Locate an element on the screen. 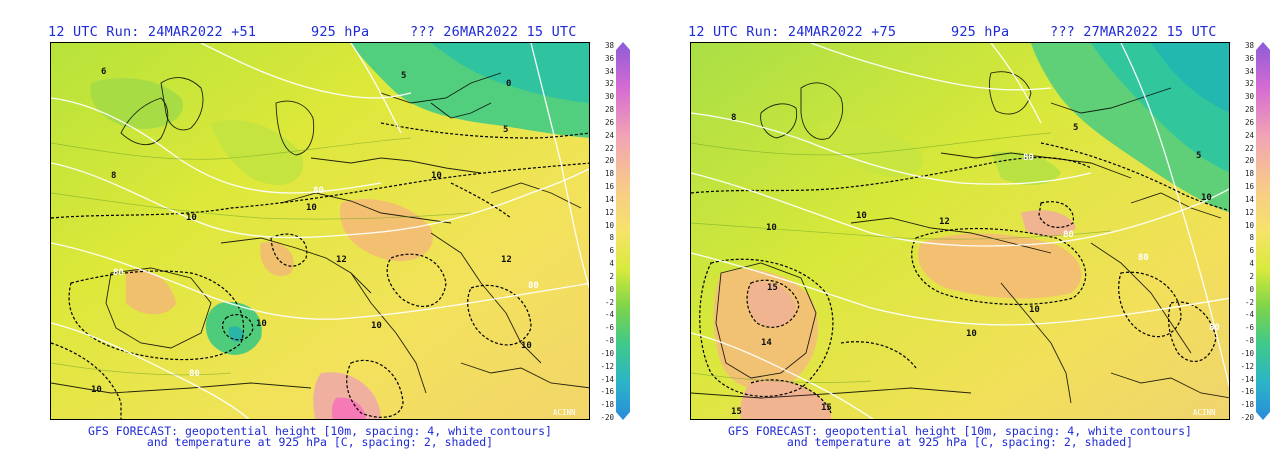 Image resolution: width=1280 pixels, height=462 pixels. temperature-contour-label: 14 is located at coordinates (766, 343).